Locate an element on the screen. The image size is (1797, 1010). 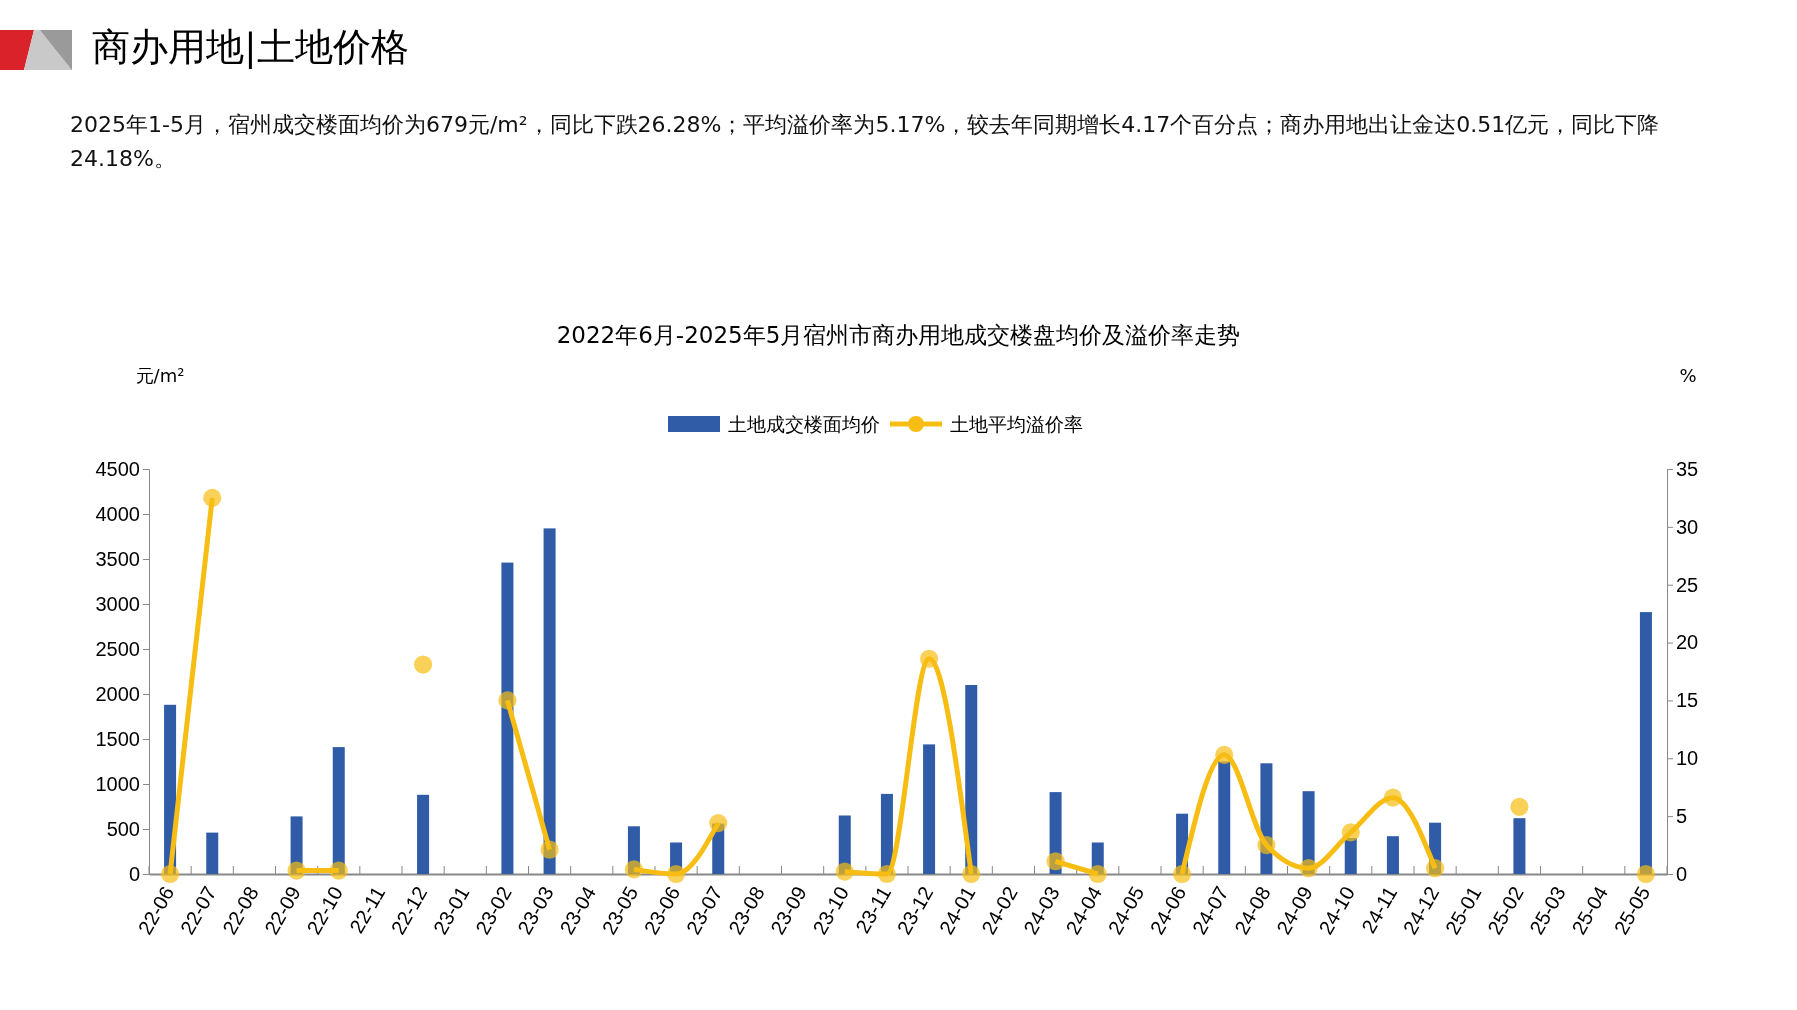
y-tick-label: 4000 is located at coordinates (117, 513).